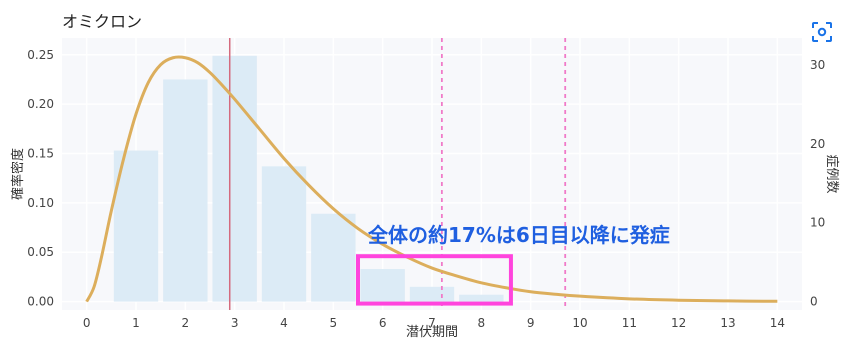 Image resolution: width=846 pixels, height=340 pixels. What do you see at coordinates (434, 280) in the screenshot?
I see `highlight-box` at bounding box center [434, 280].